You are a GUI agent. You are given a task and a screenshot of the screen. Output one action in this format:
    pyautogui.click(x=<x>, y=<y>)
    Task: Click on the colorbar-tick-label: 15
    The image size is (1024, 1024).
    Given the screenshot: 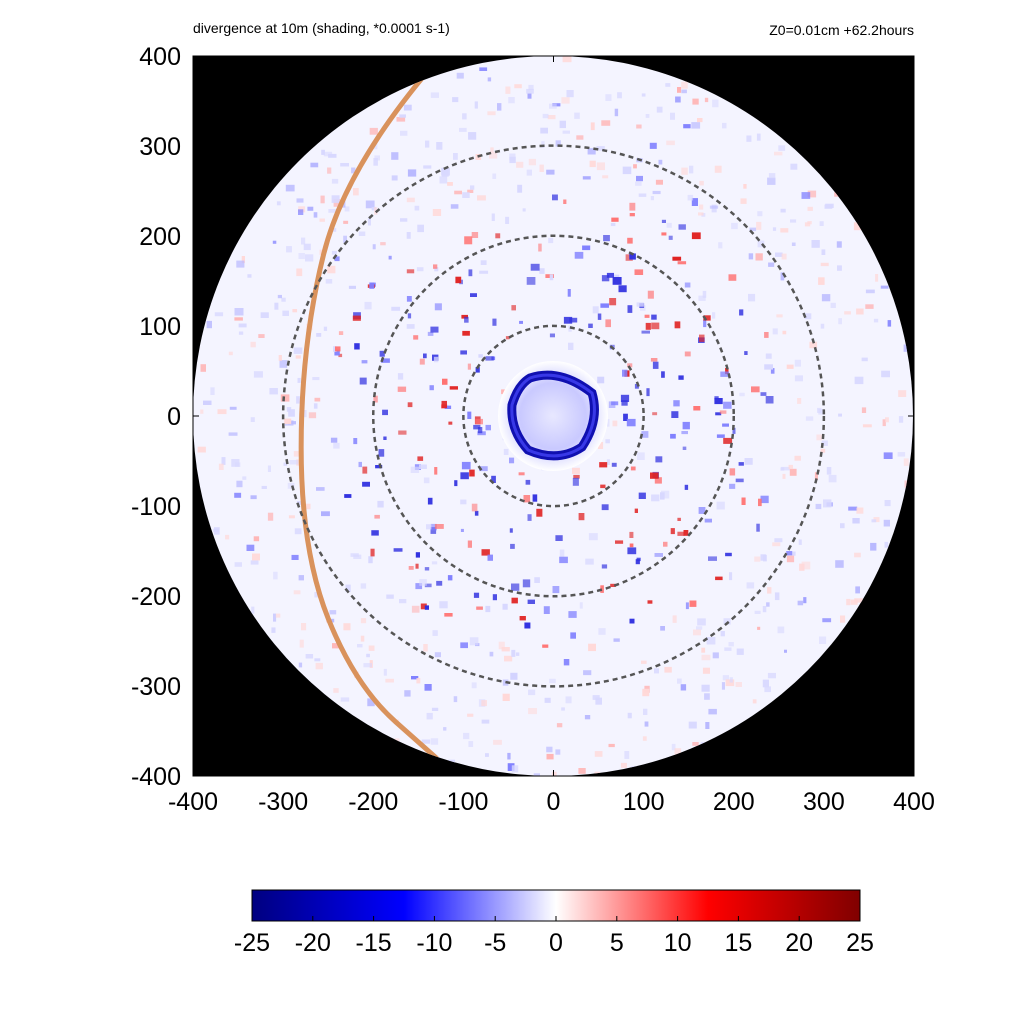 What is the action you would take?
    pyautogui.click(x=738, y=943)
    